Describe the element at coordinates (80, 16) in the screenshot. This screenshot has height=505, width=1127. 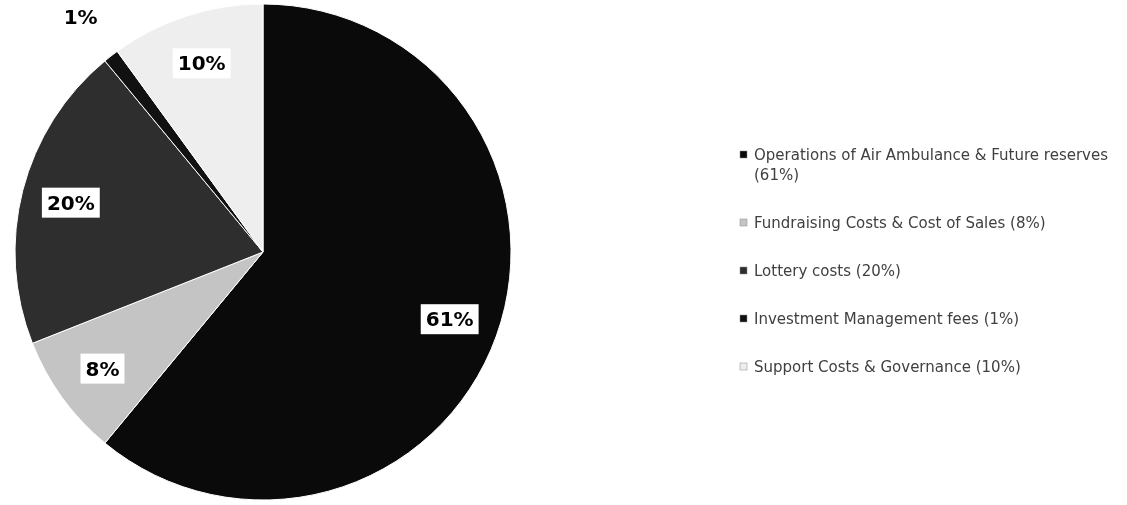
I see `data-label: 1%` at that location.